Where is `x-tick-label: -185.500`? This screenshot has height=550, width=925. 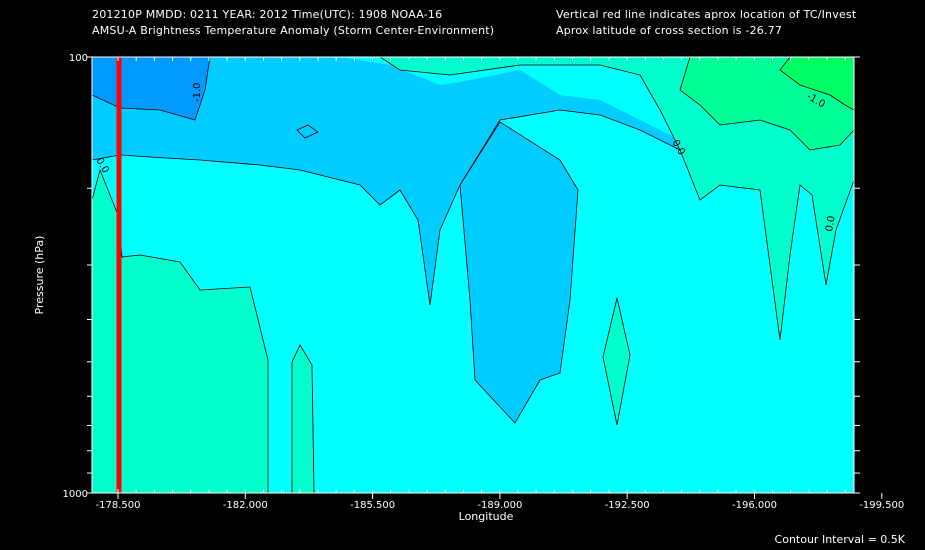
x-tick-label: -185.500 is located at coordinates (372, 505).